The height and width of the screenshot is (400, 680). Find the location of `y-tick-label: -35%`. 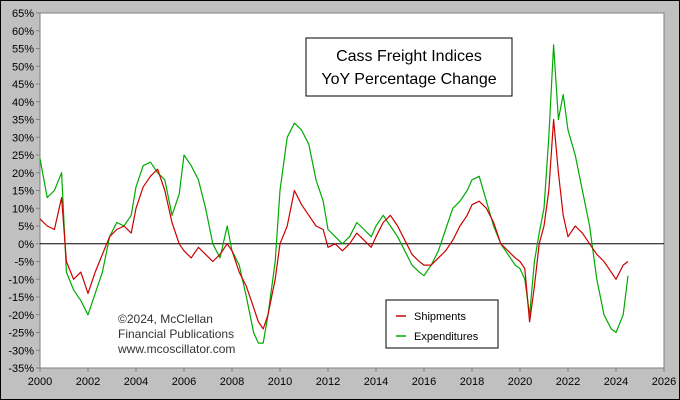

y-tick-label: -35% is located at coordinates (21, 369).